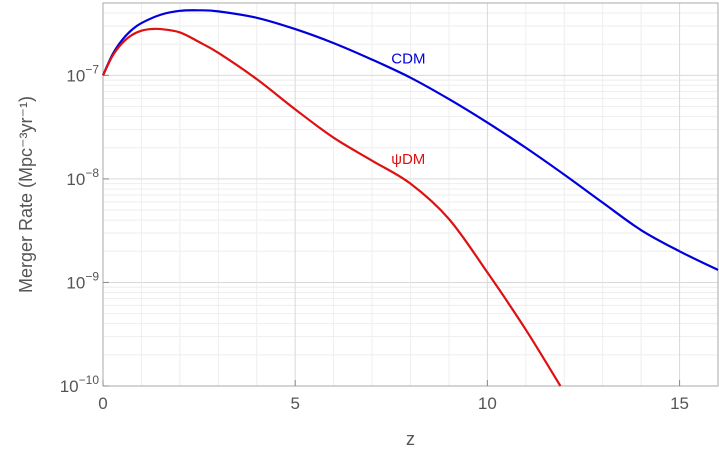 Image resolution: width=719 pixels, height=450 pixels. What do you see at coordinates (26, 194) in the screenshot?
I see `y-axis-title: Merger Rate (Mpc⁻³yr⁻¹)` at bounding box center [26, 194].